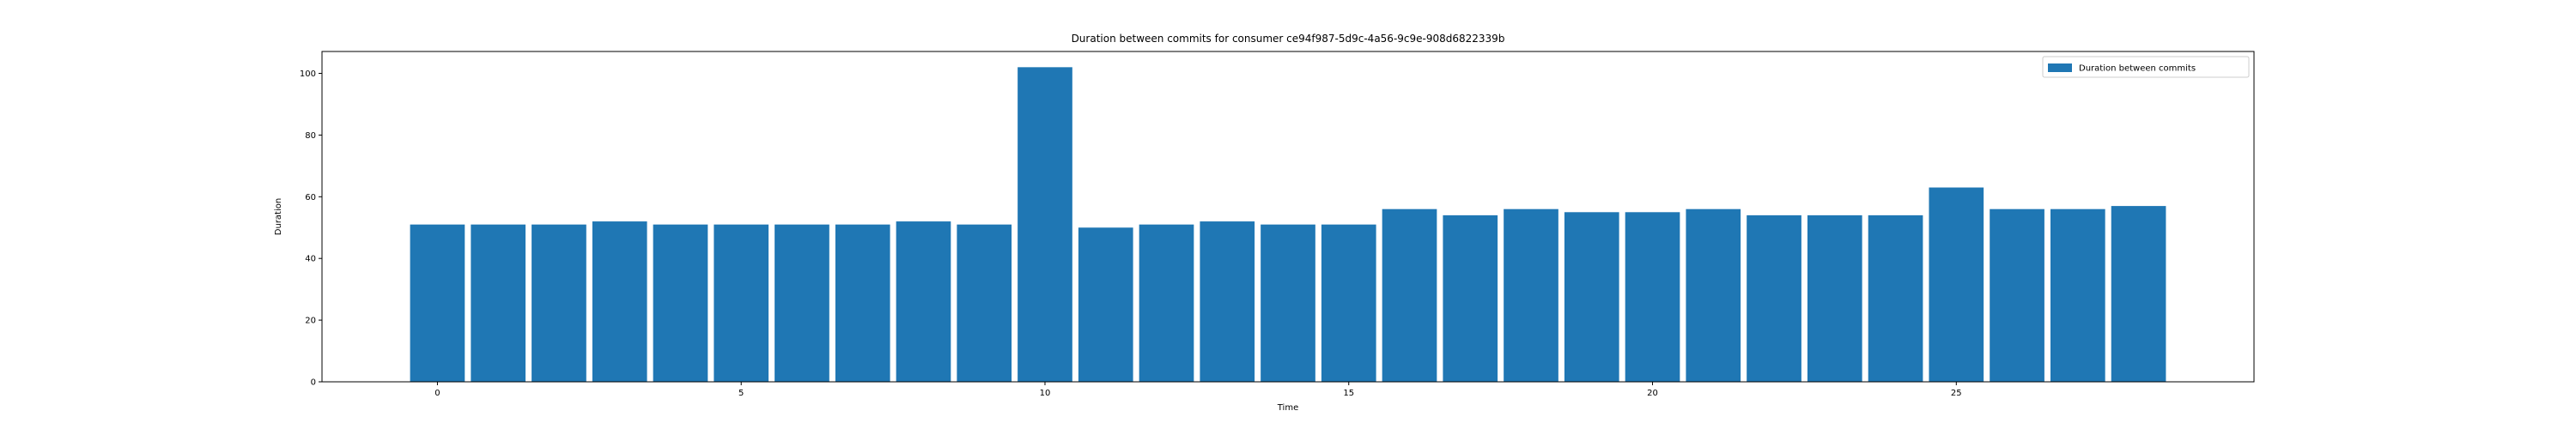 Image resolution: width=2576 pixels, height=429 pixels. I want to click on y-tick-label: 80, so click(311, 136).